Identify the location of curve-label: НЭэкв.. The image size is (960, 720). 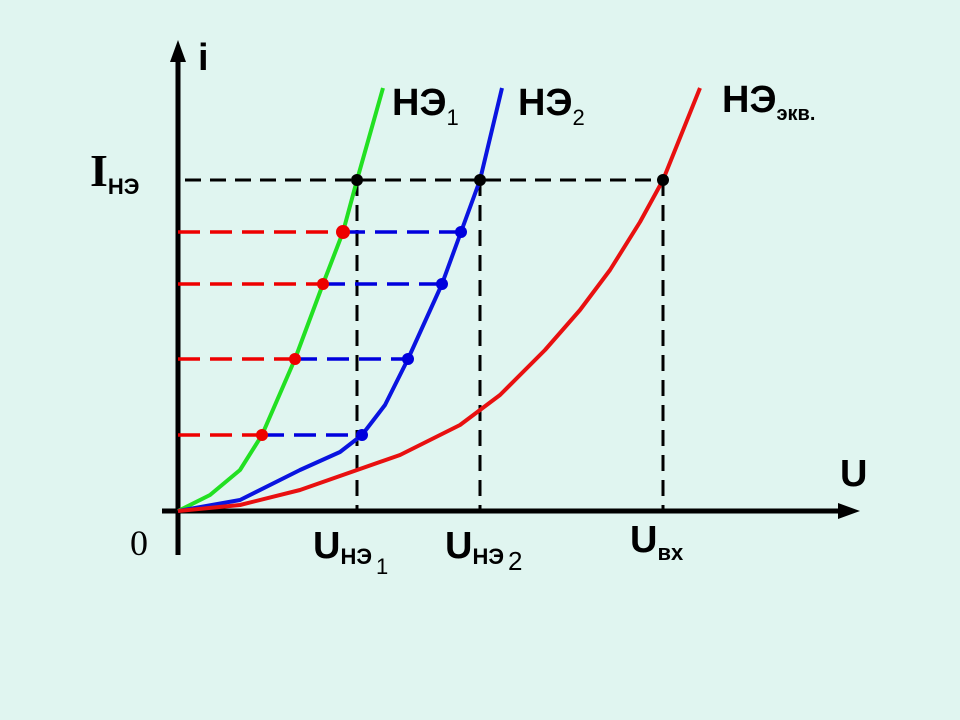
(768, 102).